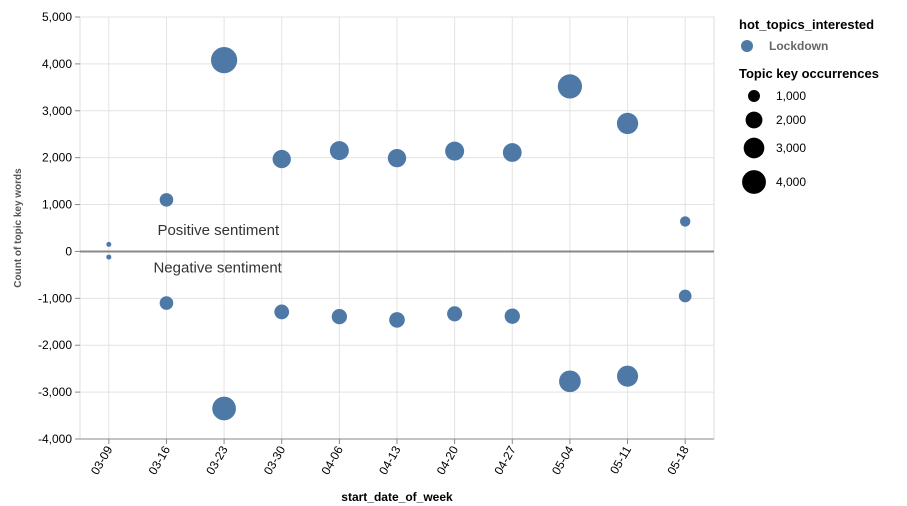 This screenshot has width=907, height=506. Describe the element at coordinates (747, 46) in the screenshot. I see `legend-color-swatch` at that location.